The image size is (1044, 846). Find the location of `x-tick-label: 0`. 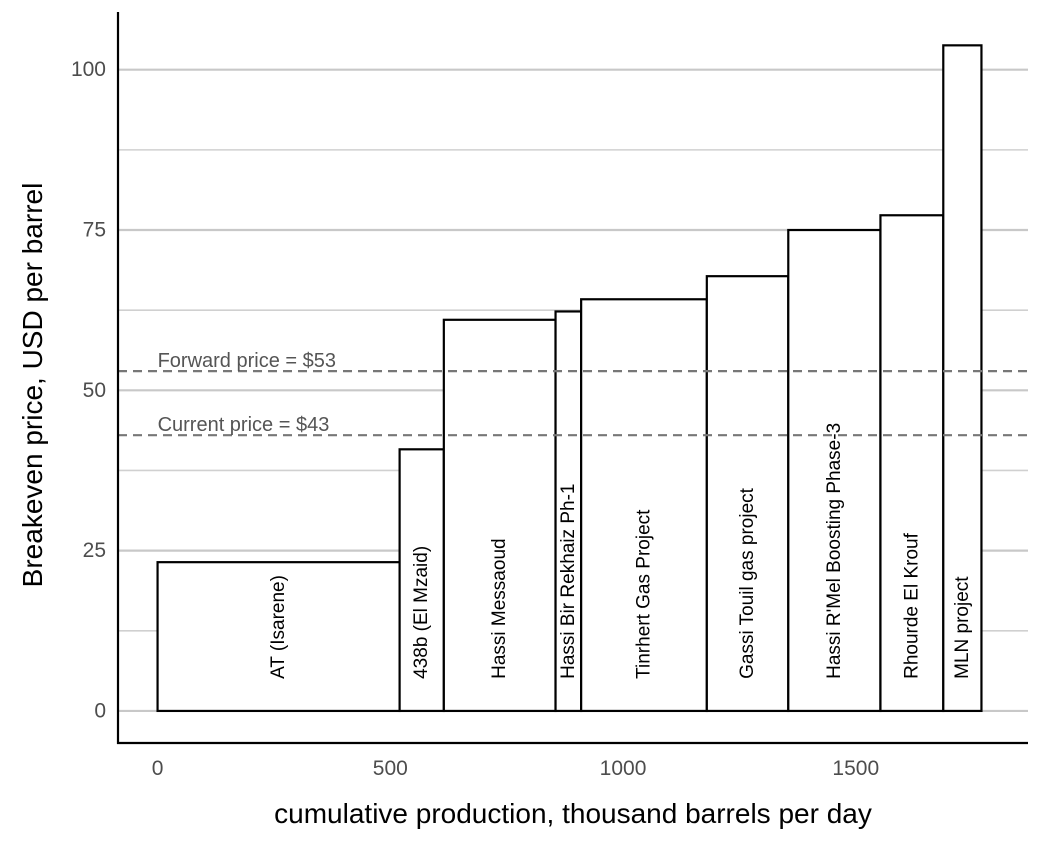

x-tick-label: 0 is located at coordinates (158, 768).